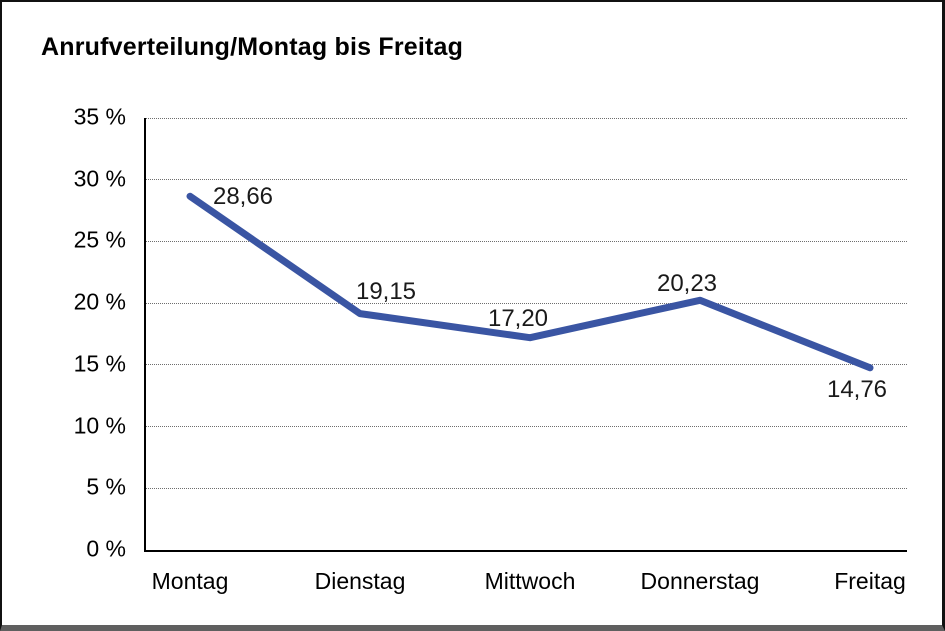 The width and height of the screenshot is (945, 631). What do you see at coordinates (518, 318) in the screenshot?
I see `data-point-label: 17,20` at bounding box center [518, 318].